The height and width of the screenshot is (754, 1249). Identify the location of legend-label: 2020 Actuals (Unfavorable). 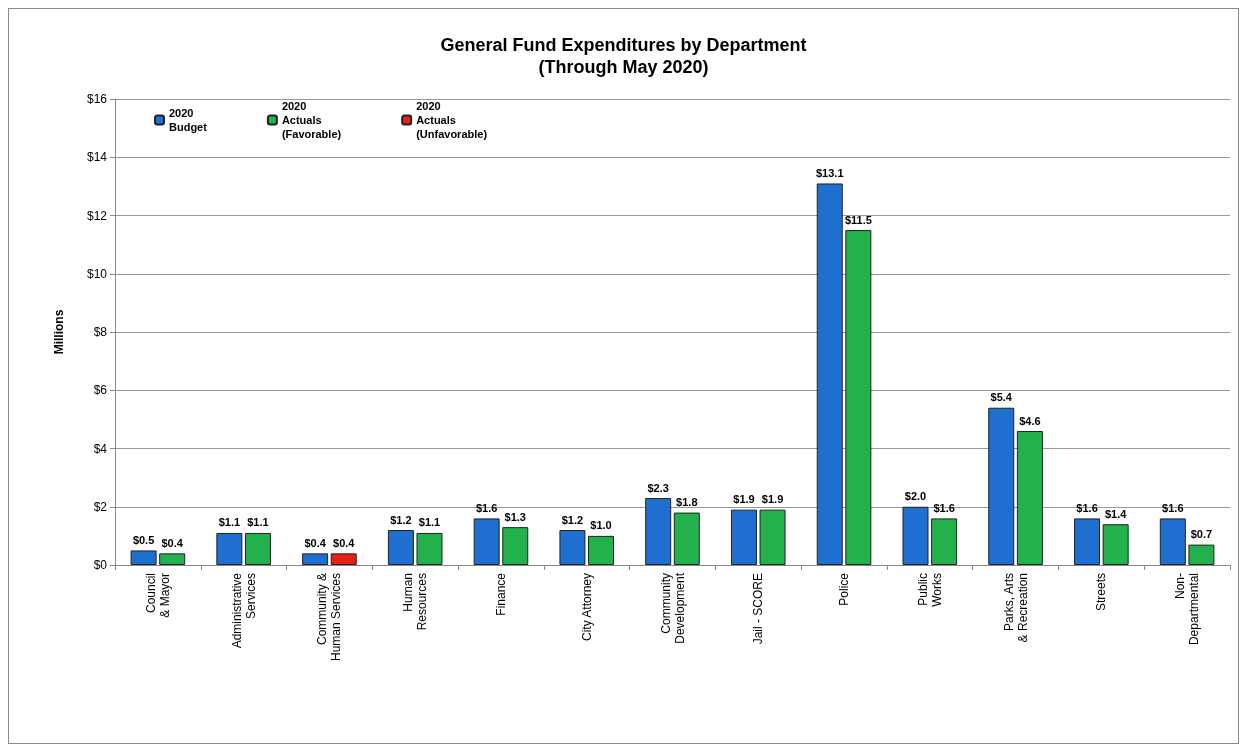
(452, 120).